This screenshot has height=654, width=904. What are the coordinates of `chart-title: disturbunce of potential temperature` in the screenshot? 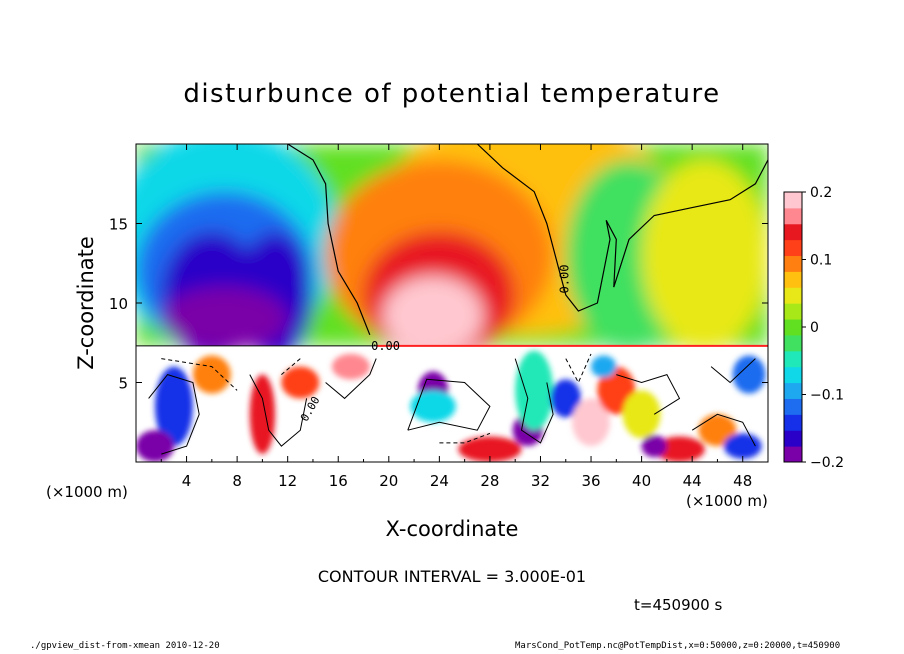 It's located at (451, 94).